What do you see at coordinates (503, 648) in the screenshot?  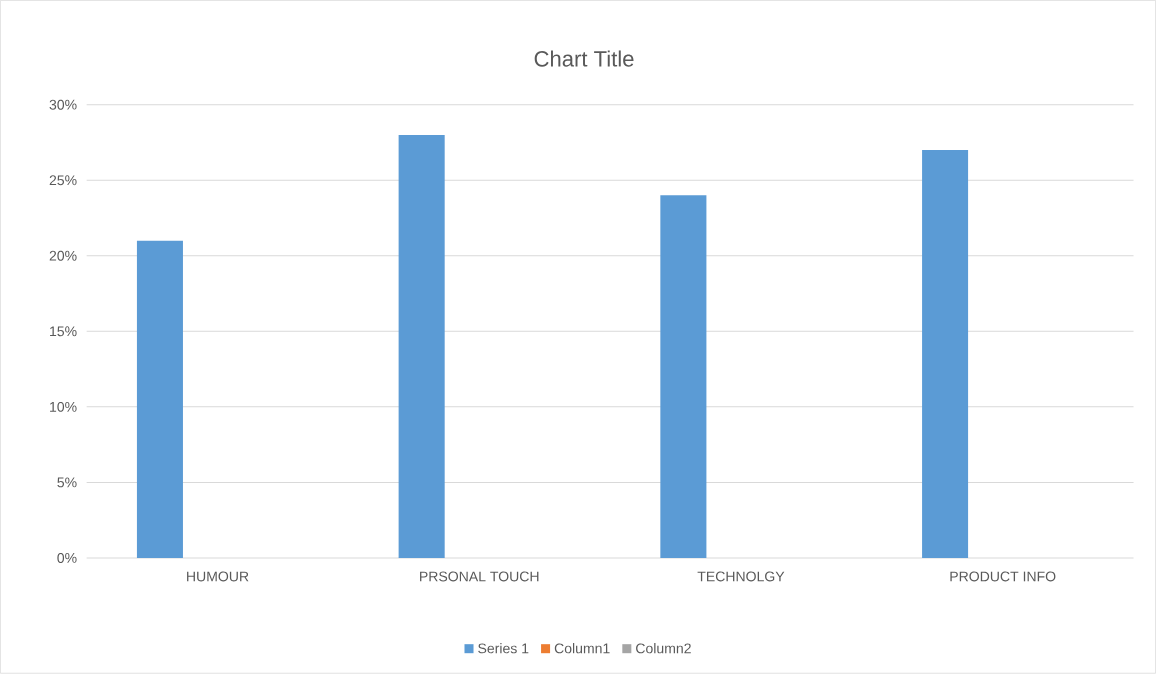 I see `legend-label: Series 1` at bounding box center [503, 648].